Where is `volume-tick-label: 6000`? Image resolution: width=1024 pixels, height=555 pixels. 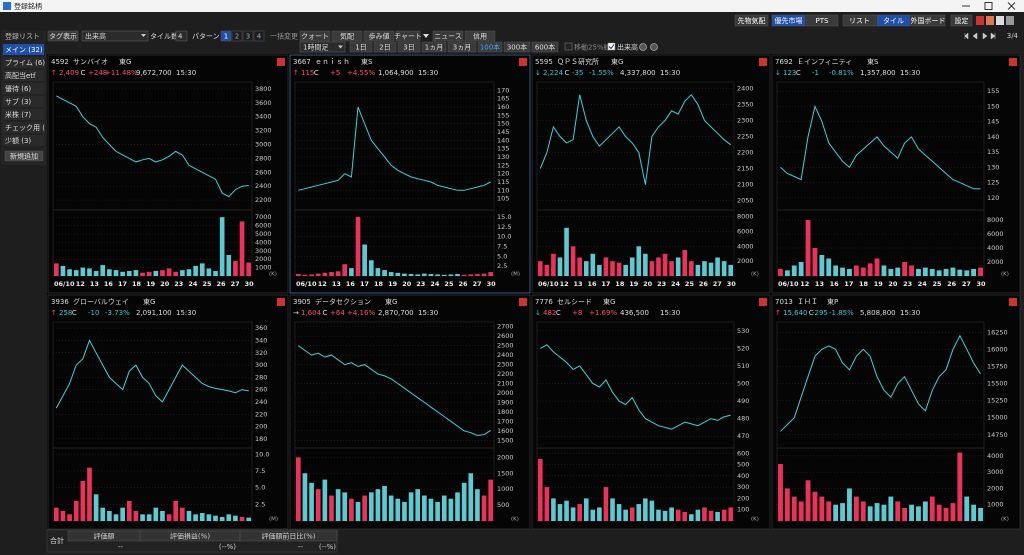
volume-tick-label: 6000 is located at coordinates (263, 226).